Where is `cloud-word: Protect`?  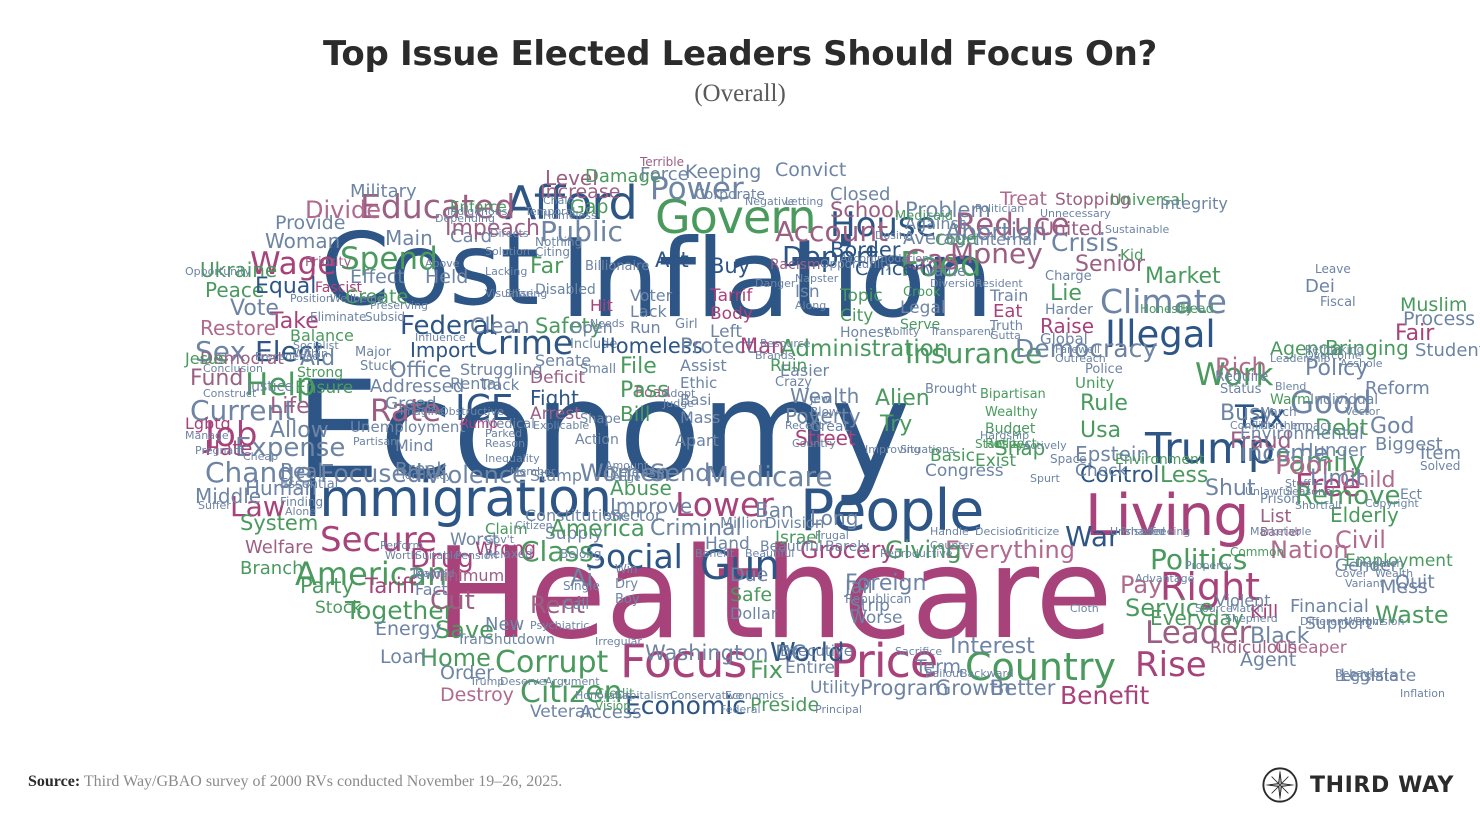
cloud-word: Protect is located at coordinates (717, 346).